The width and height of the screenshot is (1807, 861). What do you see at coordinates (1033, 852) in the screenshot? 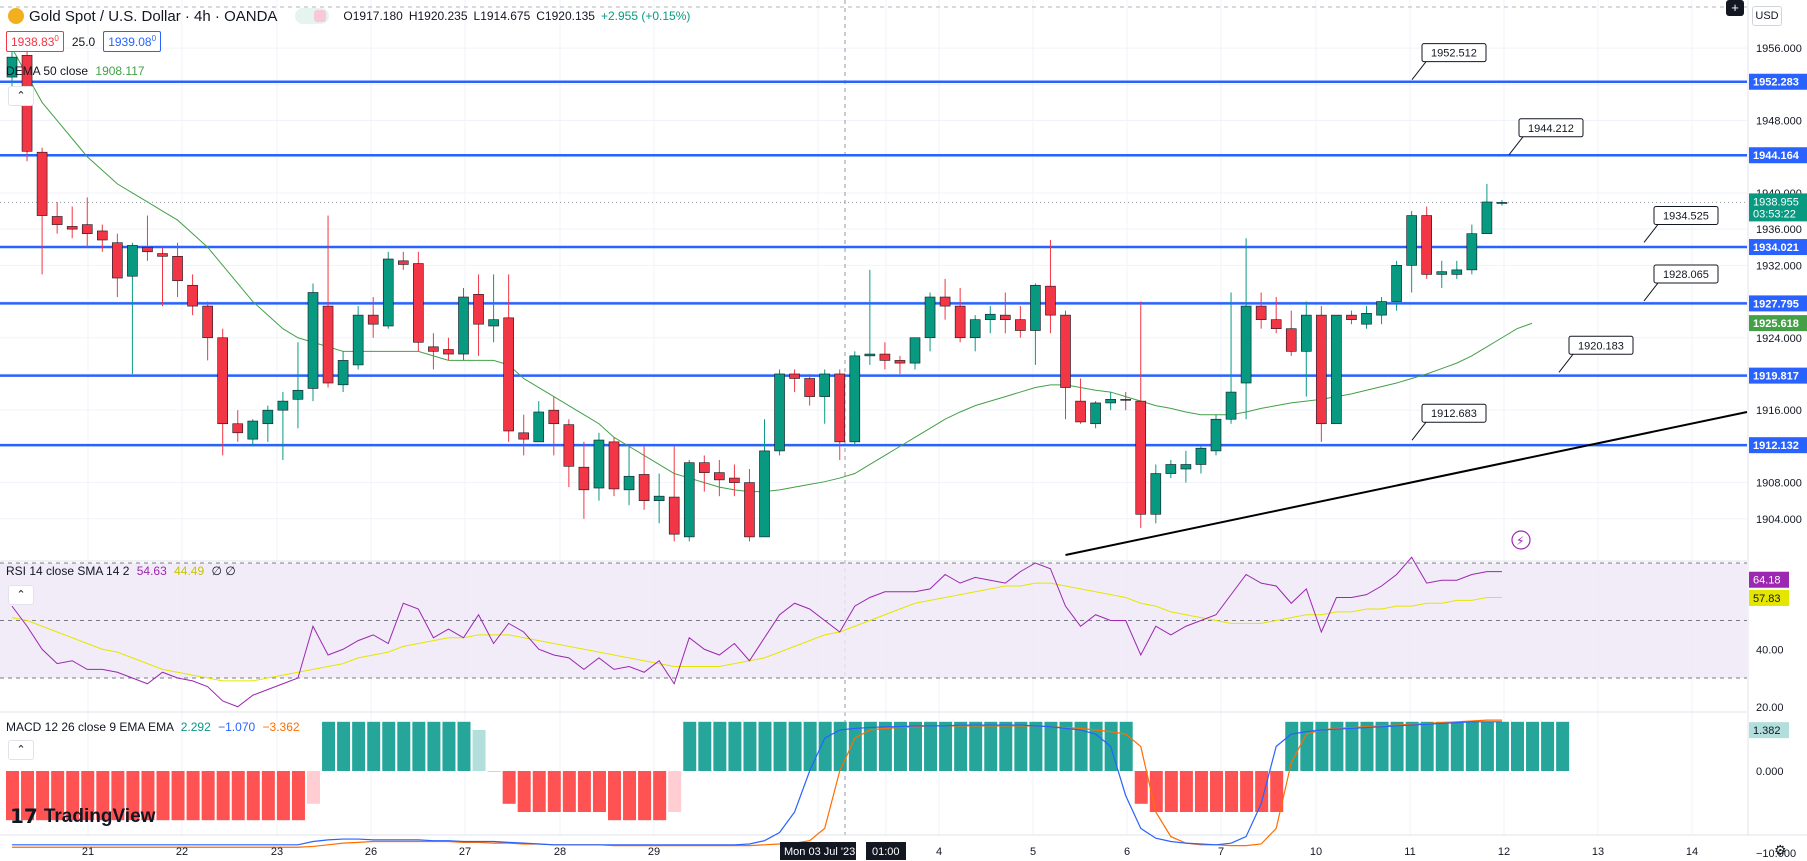
I see `time-tick-label: 5` at bounding box center [1033, 852].